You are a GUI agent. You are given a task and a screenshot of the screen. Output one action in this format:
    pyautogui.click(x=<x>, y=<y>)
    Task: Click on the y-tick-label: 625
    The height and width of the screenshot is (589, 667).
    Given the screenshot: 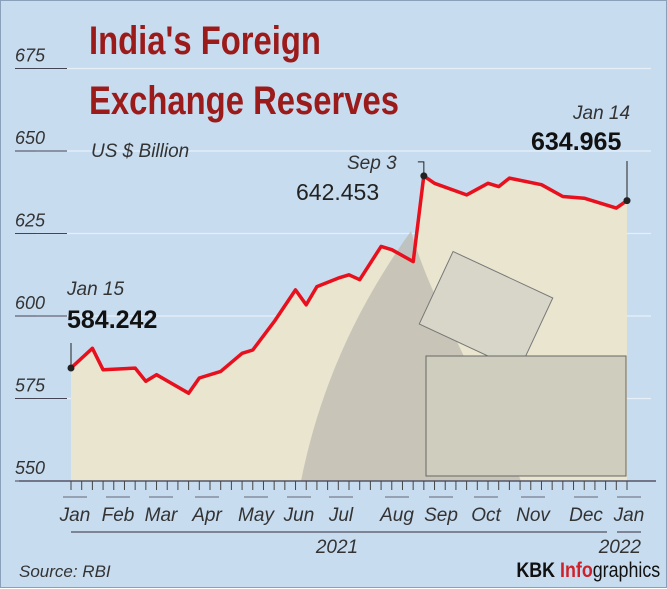 What is the action you would take?
    pyautogui.click(x=30, y=221)
    